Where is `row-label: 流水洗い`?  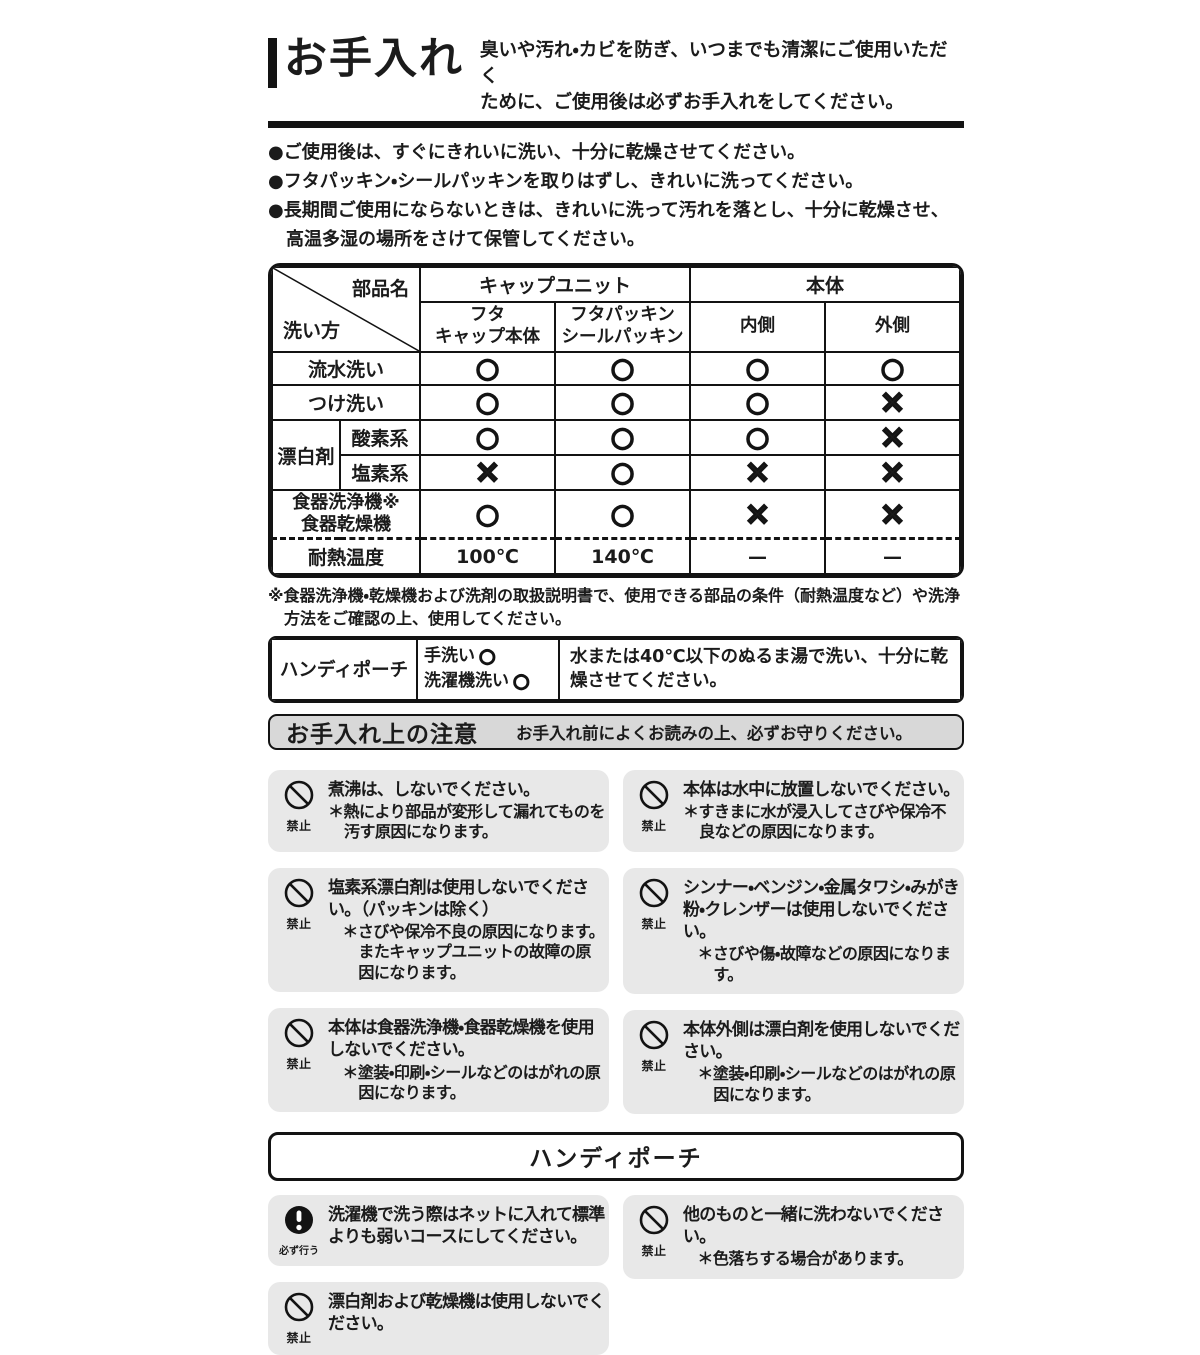
row-label: 流水洗い is located at coordinates (346, 369).